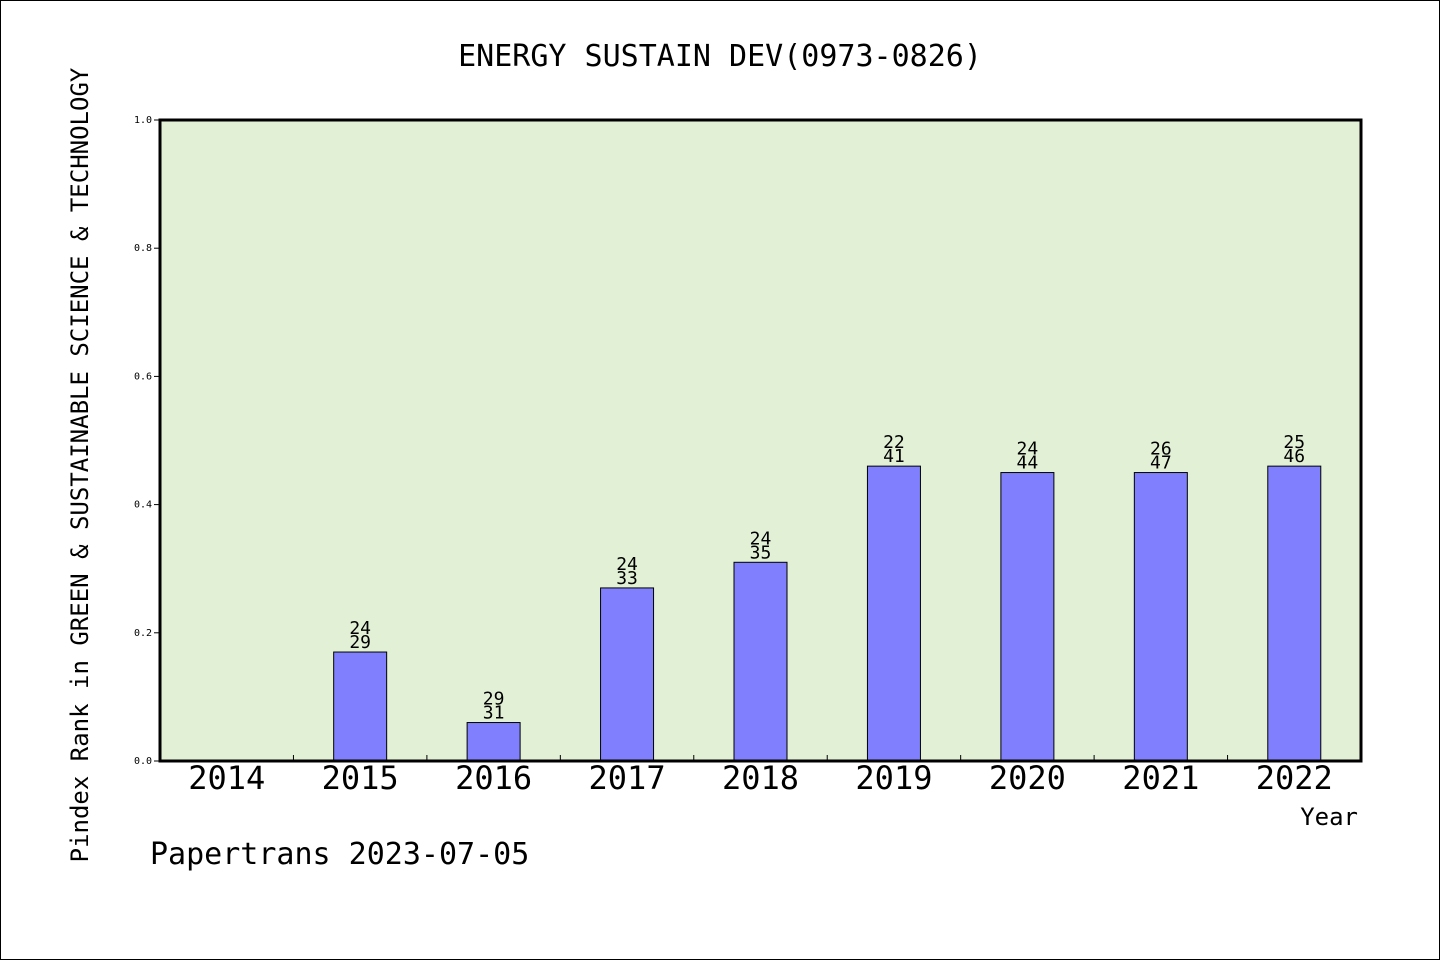  Describe the element at coordinates (627, 778) in the screenshot. I see `x-tick-label: 2017` at that location.